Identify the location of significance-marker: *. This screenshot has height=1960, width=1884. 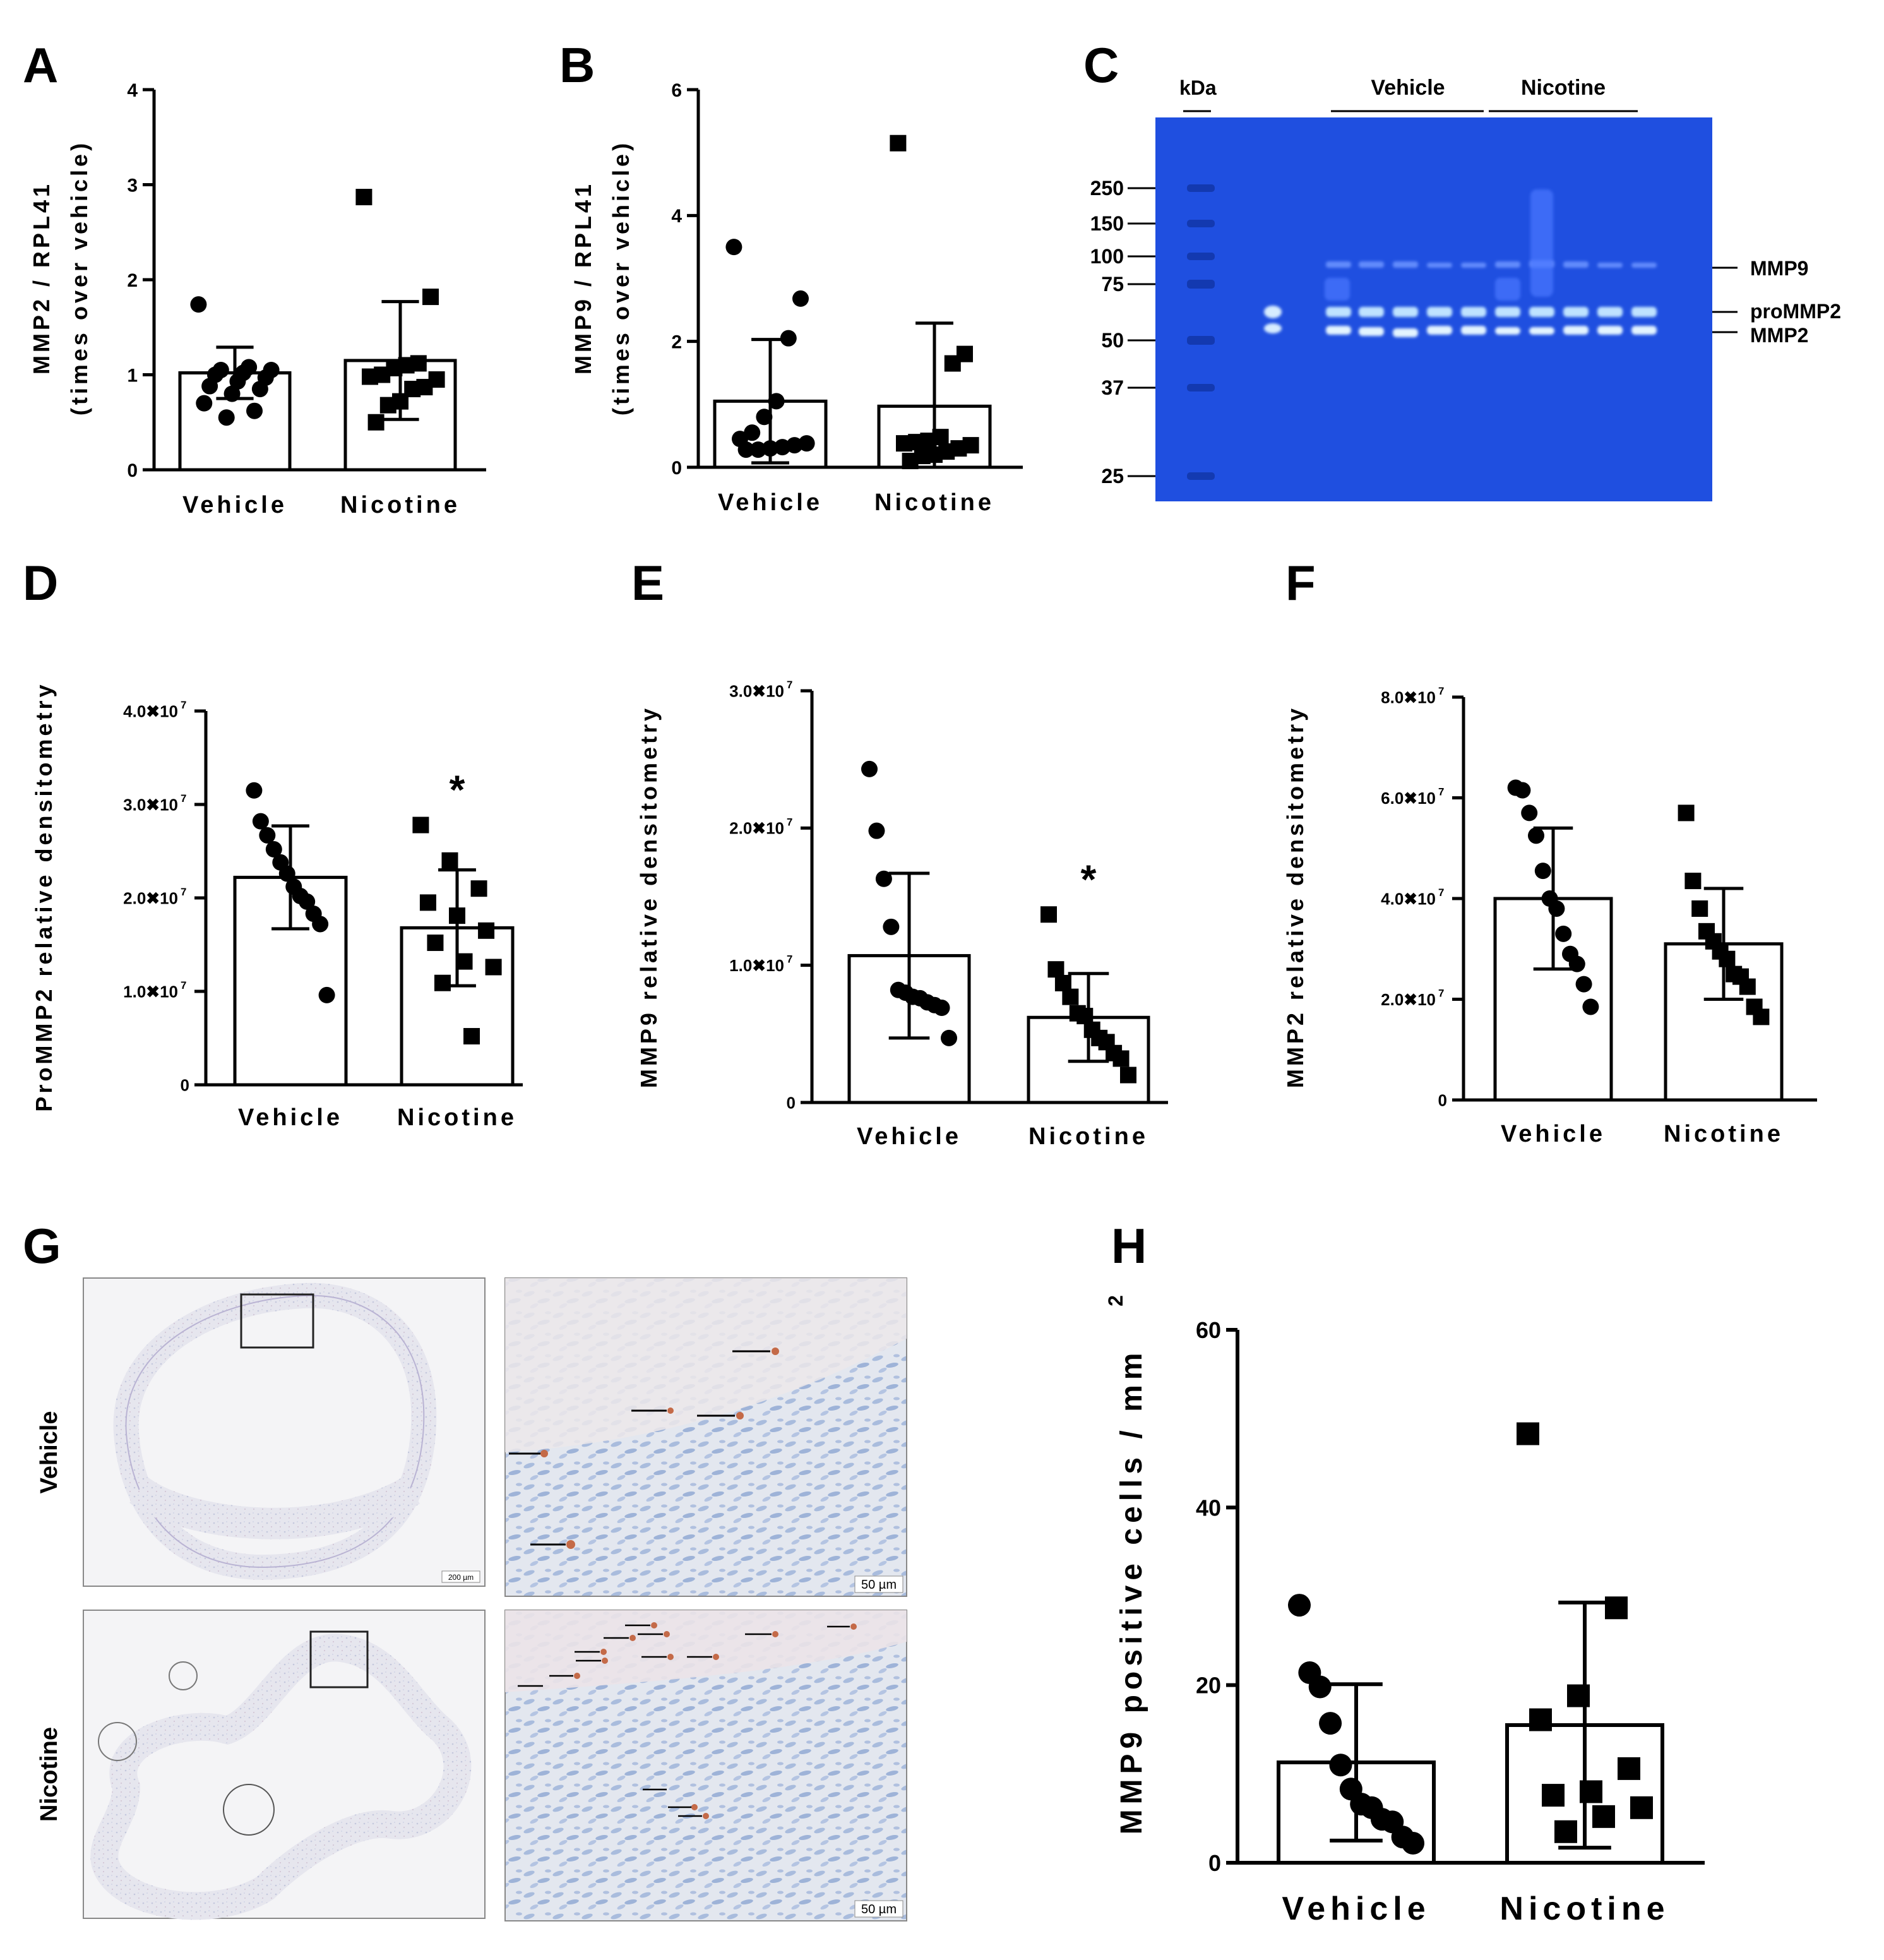
(1089, 879).